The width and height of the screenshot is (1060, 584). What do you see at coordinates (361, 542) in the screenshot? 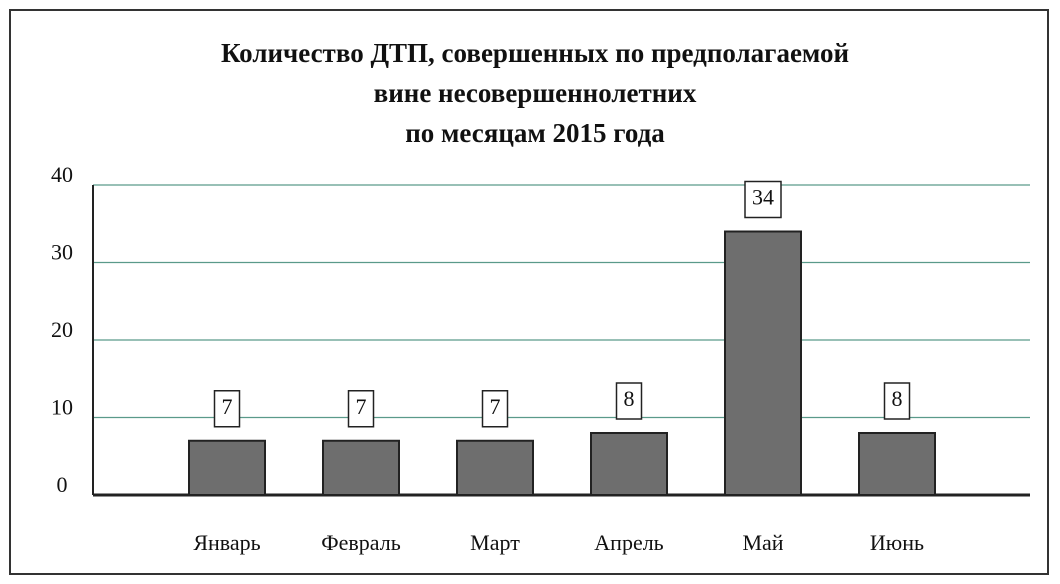
I see `x-tick-label: Февраль` at bounding box center [361, 542].